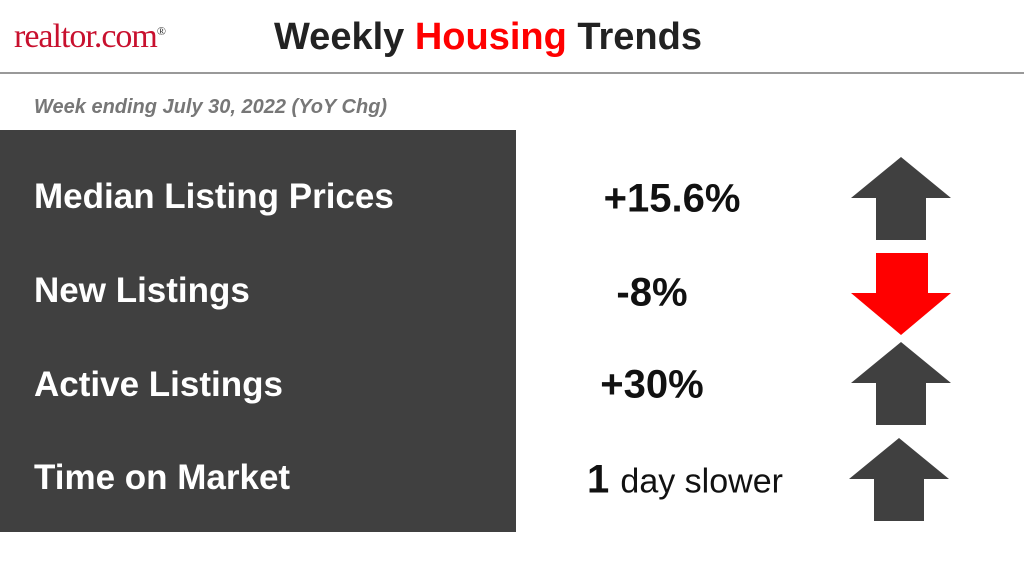 The width and height of the screenshot is (1024, 576). Describe the element at coordinates (652, 384) in the screenshot. I see `row-value: +30%` at that location.